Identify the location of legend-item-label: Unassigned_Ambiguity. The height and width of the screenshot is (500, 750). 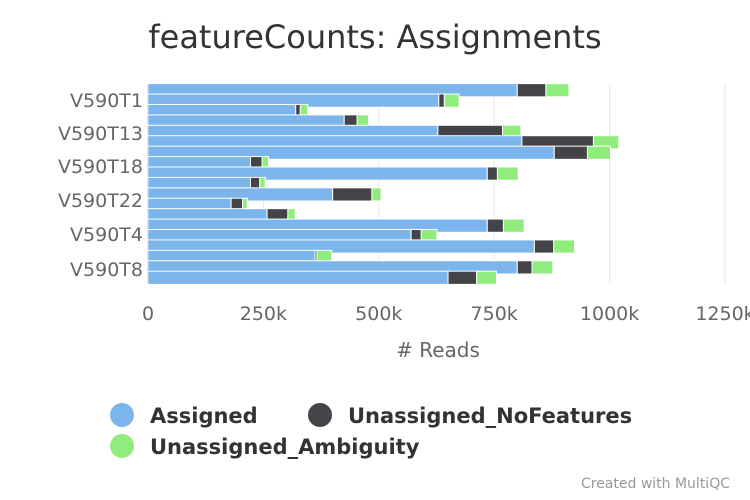
(285, 447).